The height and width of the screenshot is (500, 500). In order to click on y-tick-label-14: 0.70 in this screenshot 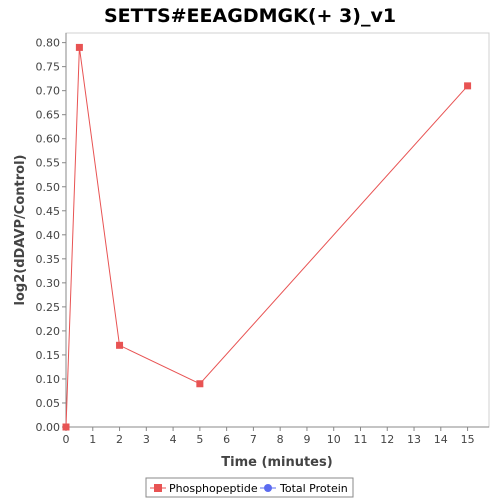, I will do `click(48, 91)`.